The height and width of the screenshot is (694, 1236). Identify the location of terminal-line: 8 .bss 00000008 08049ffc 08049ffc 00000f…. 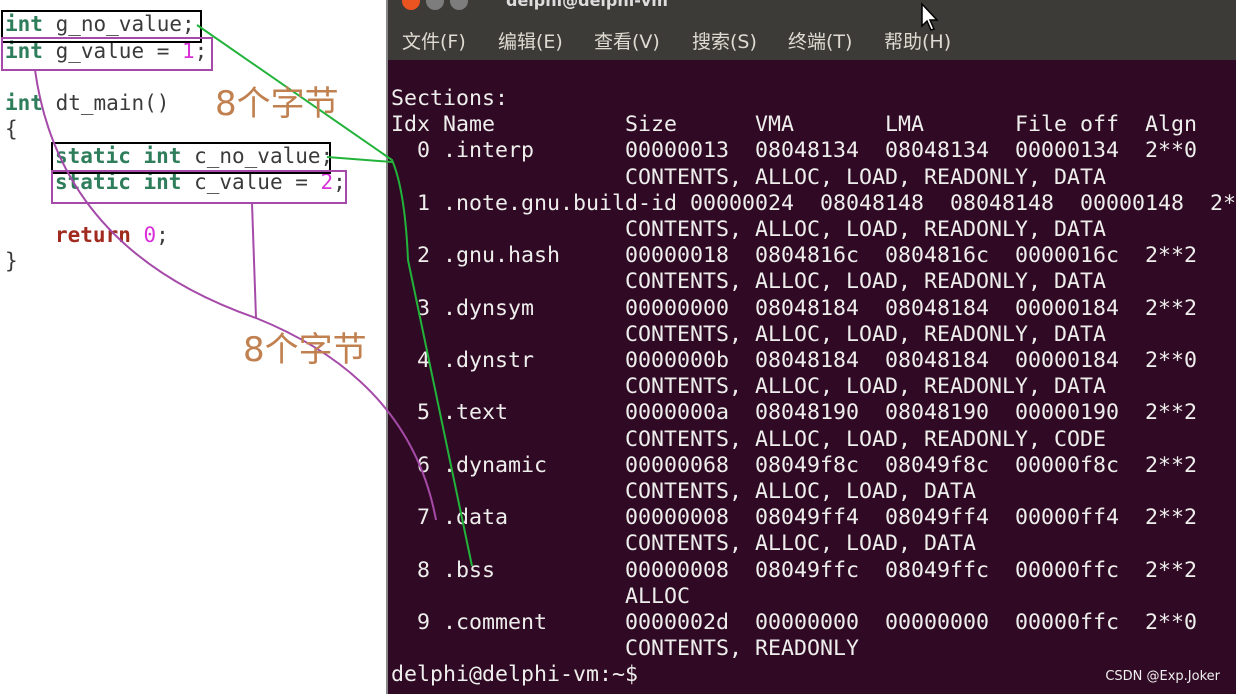
(794, 570).